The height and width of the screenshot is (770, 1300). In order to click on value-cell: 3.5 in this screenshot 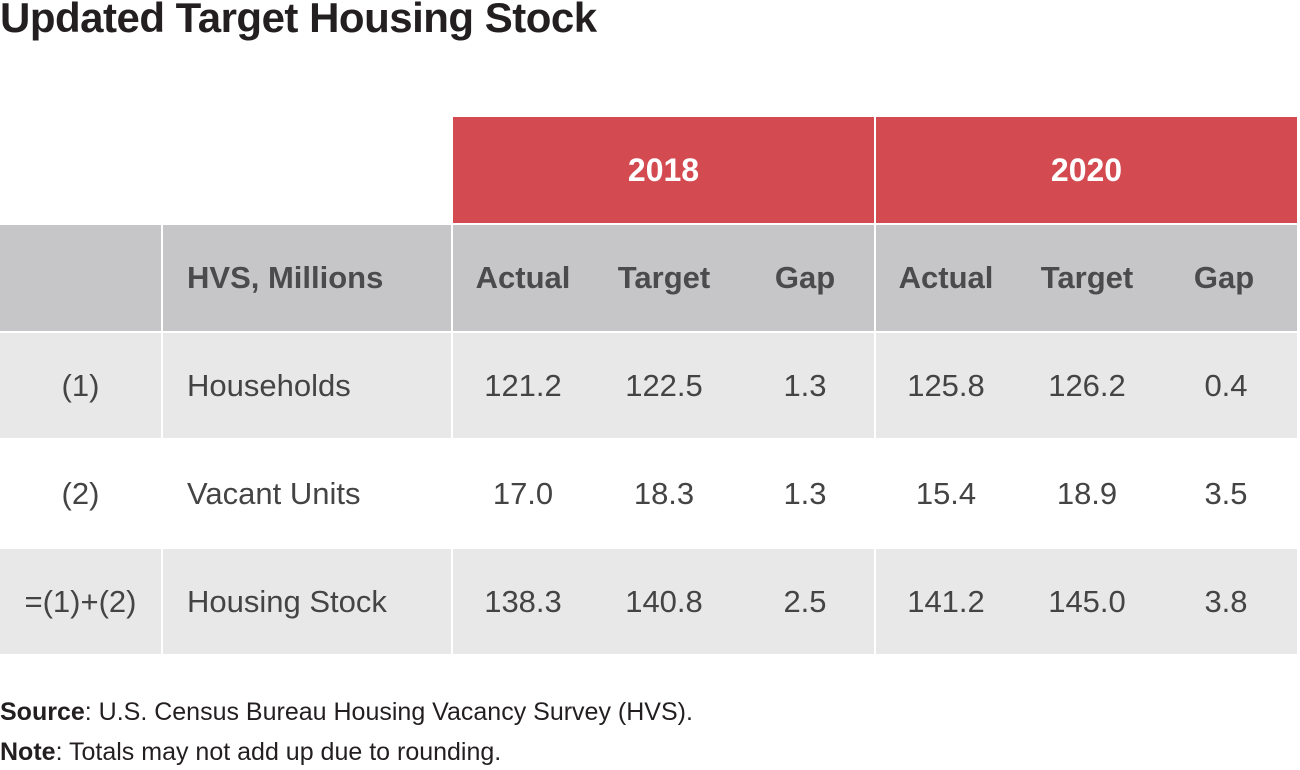, I will do `click(1226, 493)`.